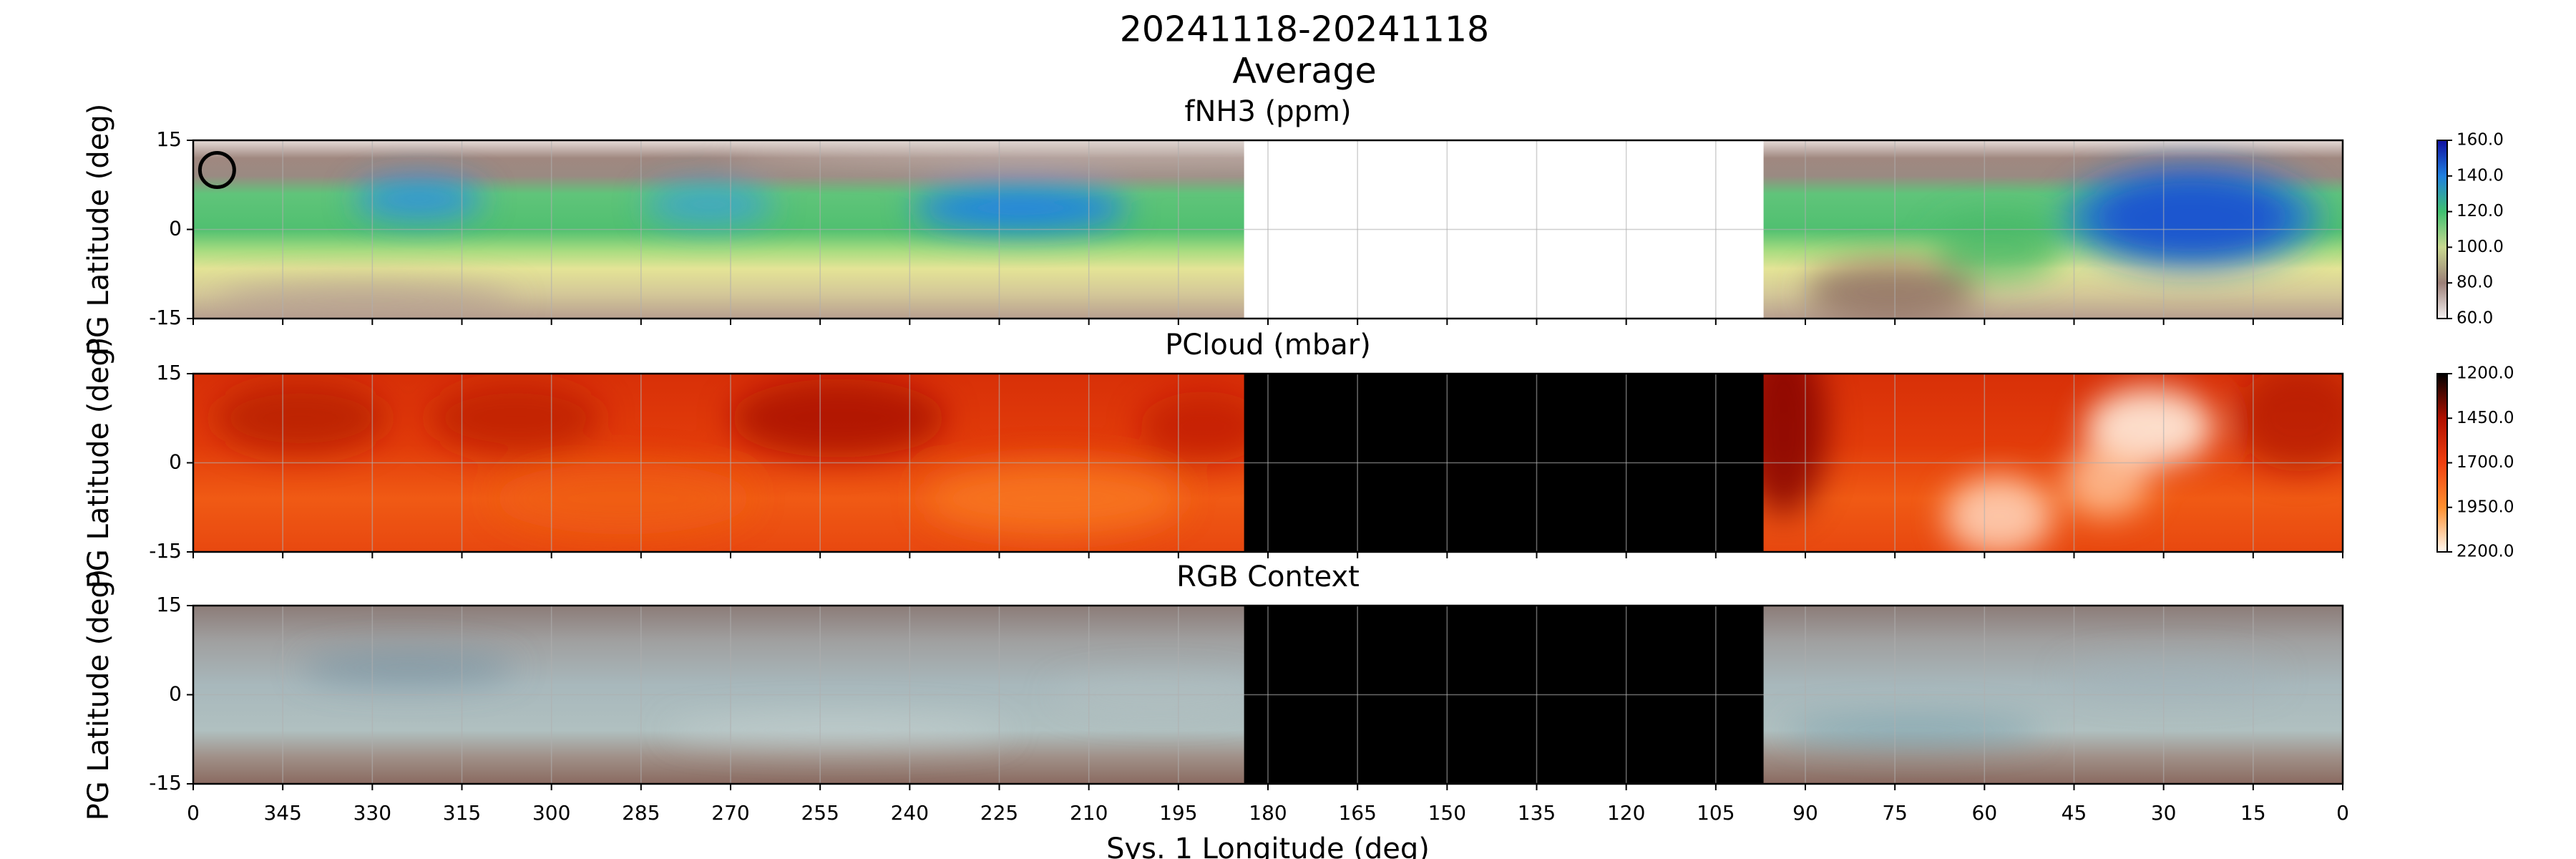 This screenshot has height=859, width=2576. What do you see at coordinates (1537, 813) in the screenshot?
I see `x-tick-label: 135` at bounding box center [1537, 813].